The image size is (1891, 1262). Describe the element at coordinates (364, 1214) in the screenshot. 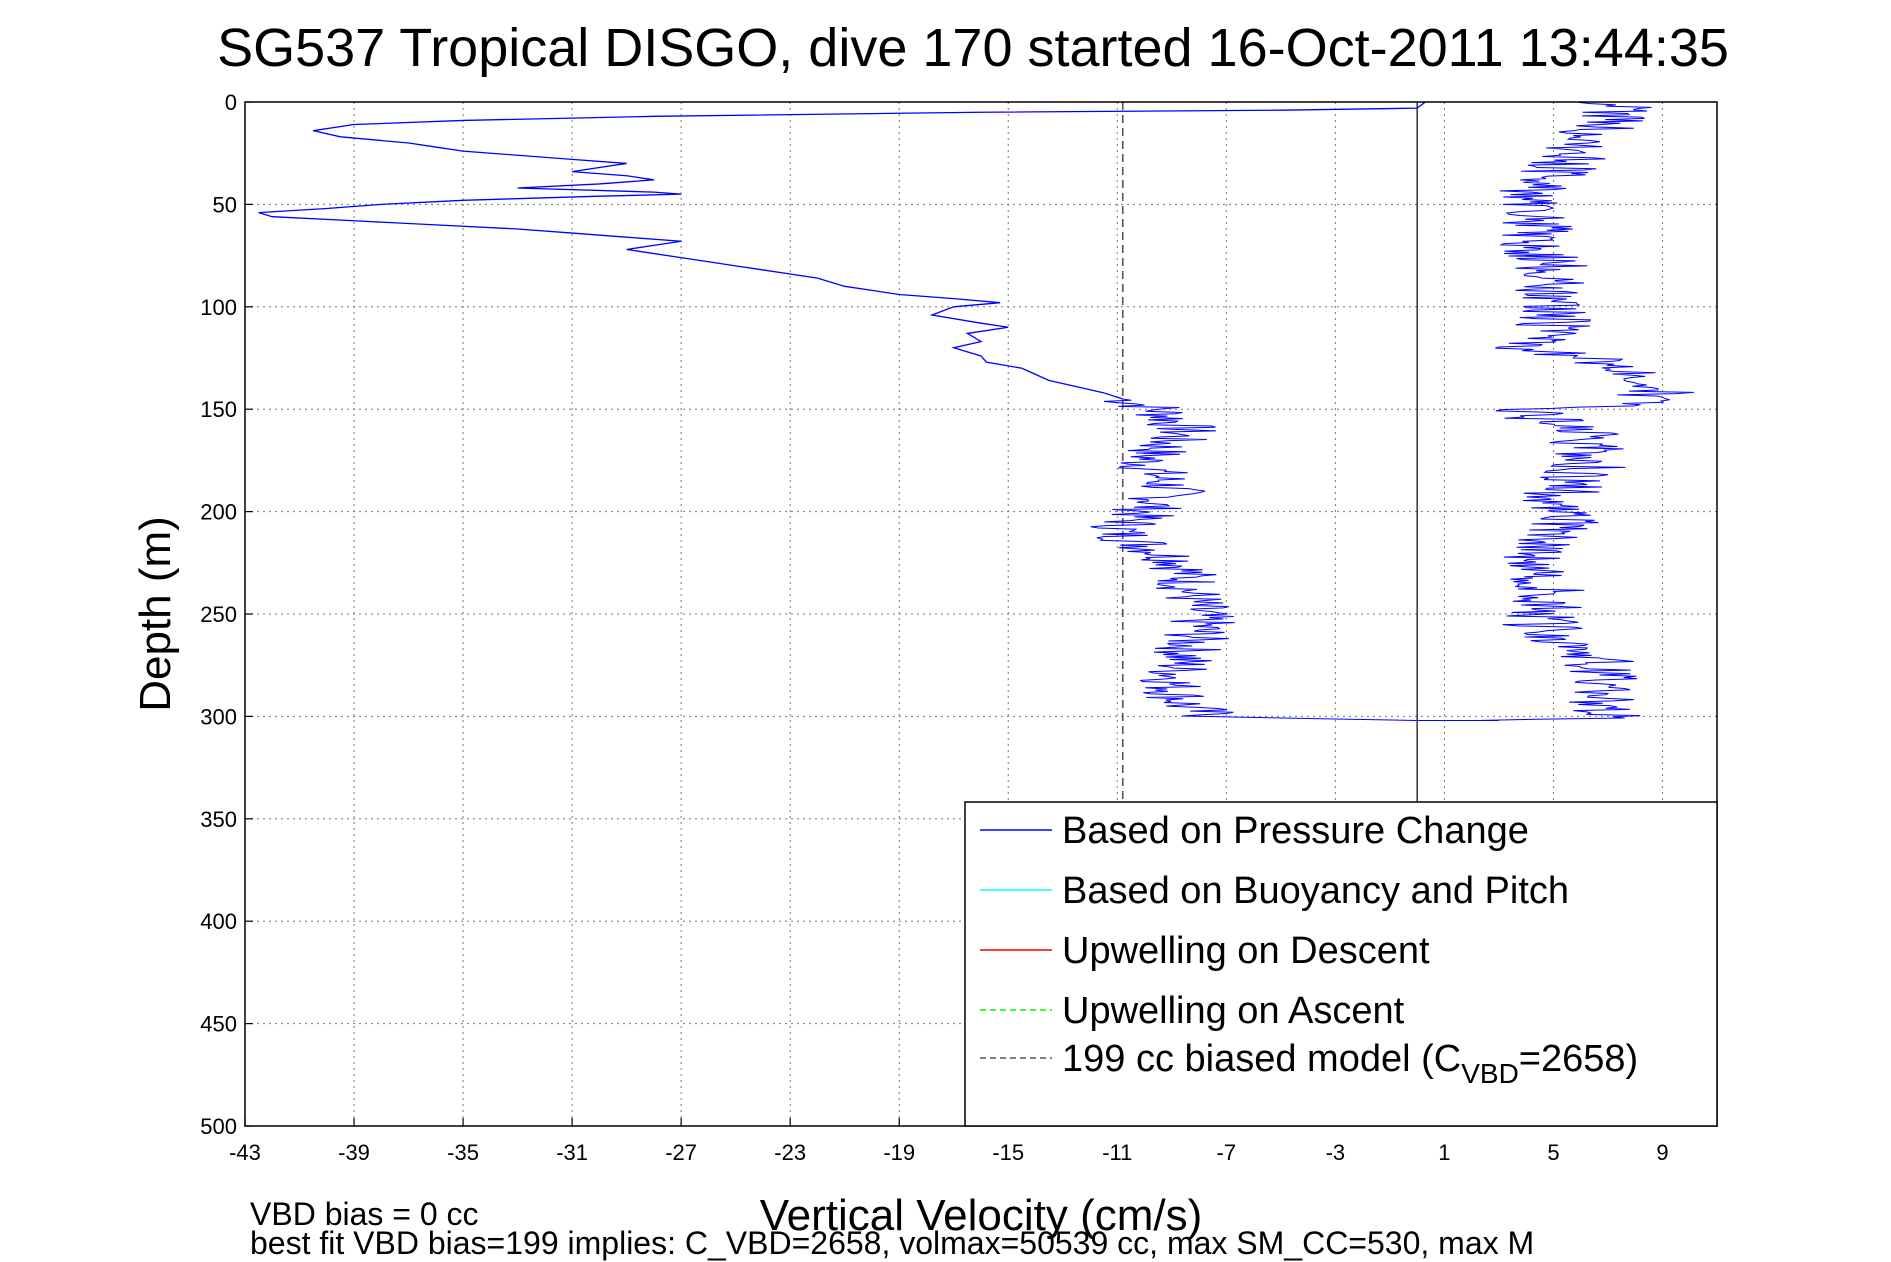

I see `footer-vbd-bias: VBD bias = 0 cc` at that location.